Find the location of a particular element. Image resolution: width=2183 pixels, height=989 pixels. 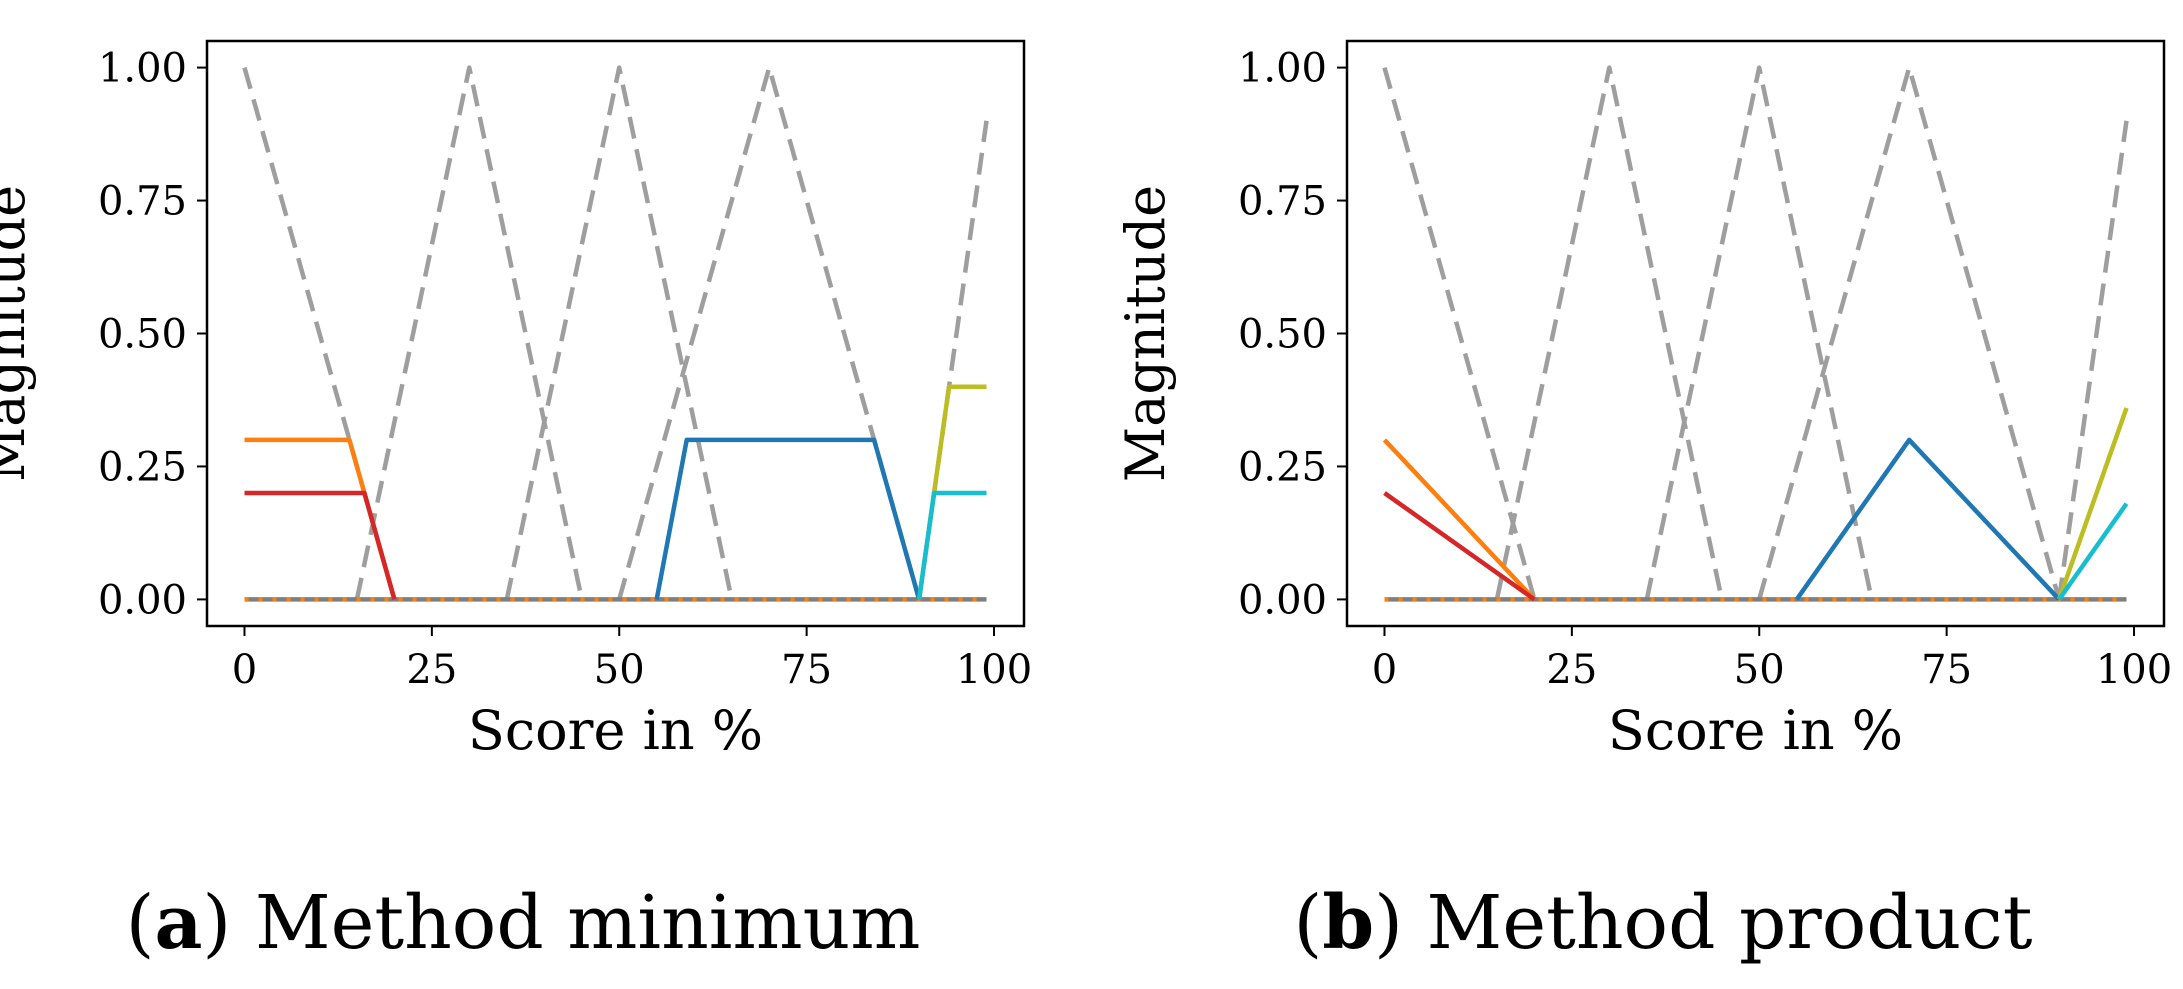

series-output-orange is located at coordinates (1459, 519).